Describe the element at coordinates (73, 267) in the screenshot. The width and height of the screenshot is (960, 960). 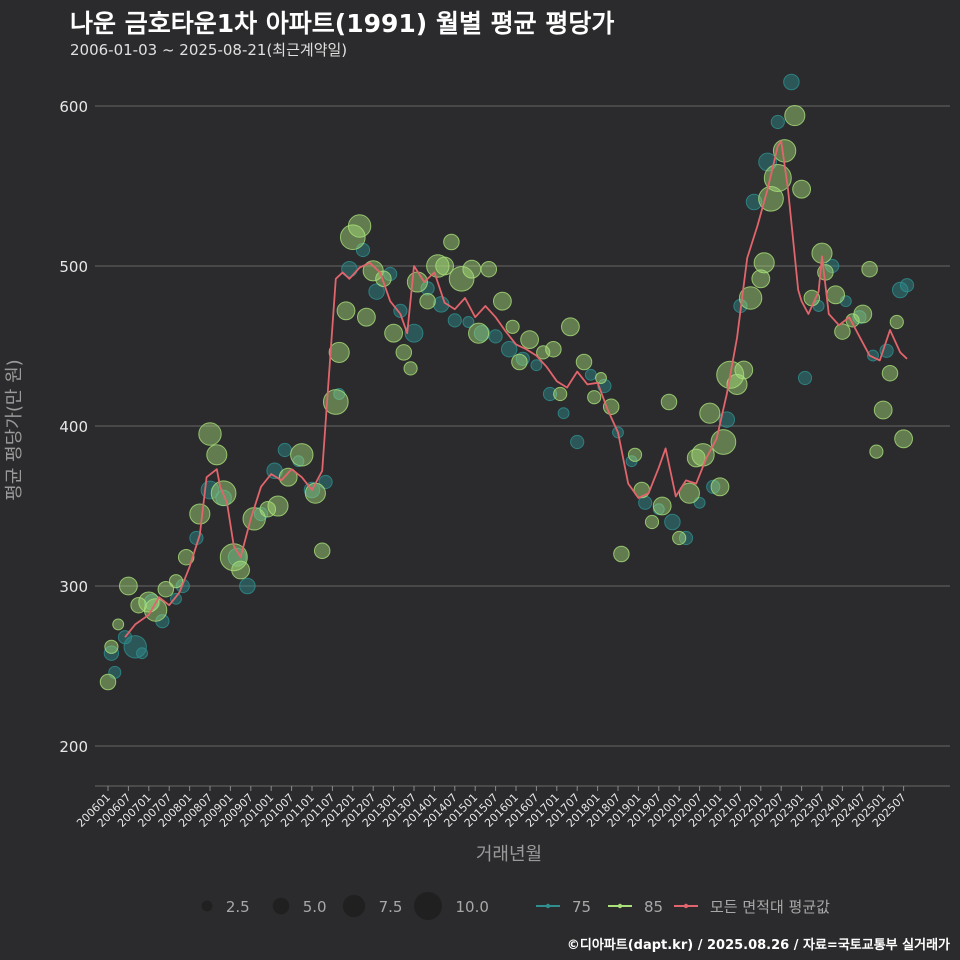
I see `y-tick-label: 500` at that location.